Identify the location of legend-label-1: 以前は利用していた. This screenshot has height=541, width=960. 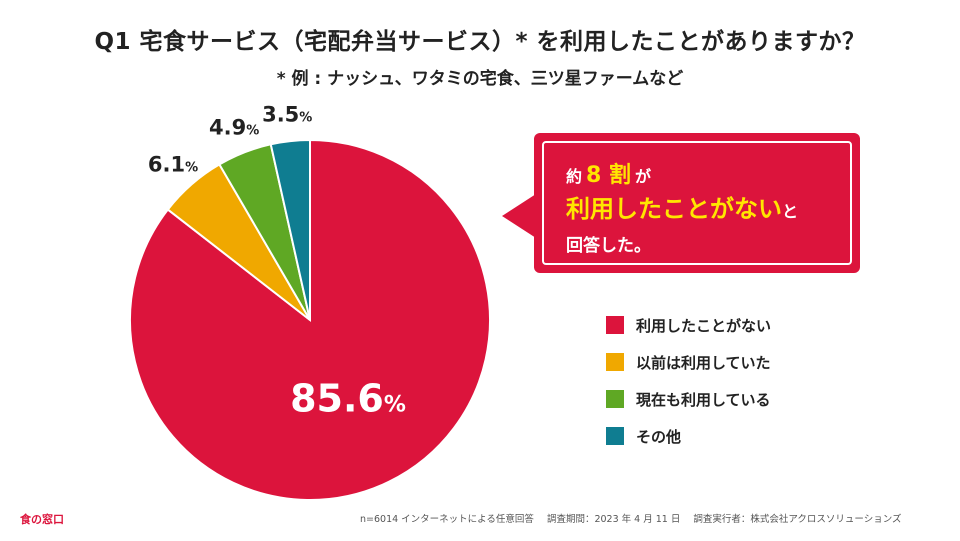
(703, 363).